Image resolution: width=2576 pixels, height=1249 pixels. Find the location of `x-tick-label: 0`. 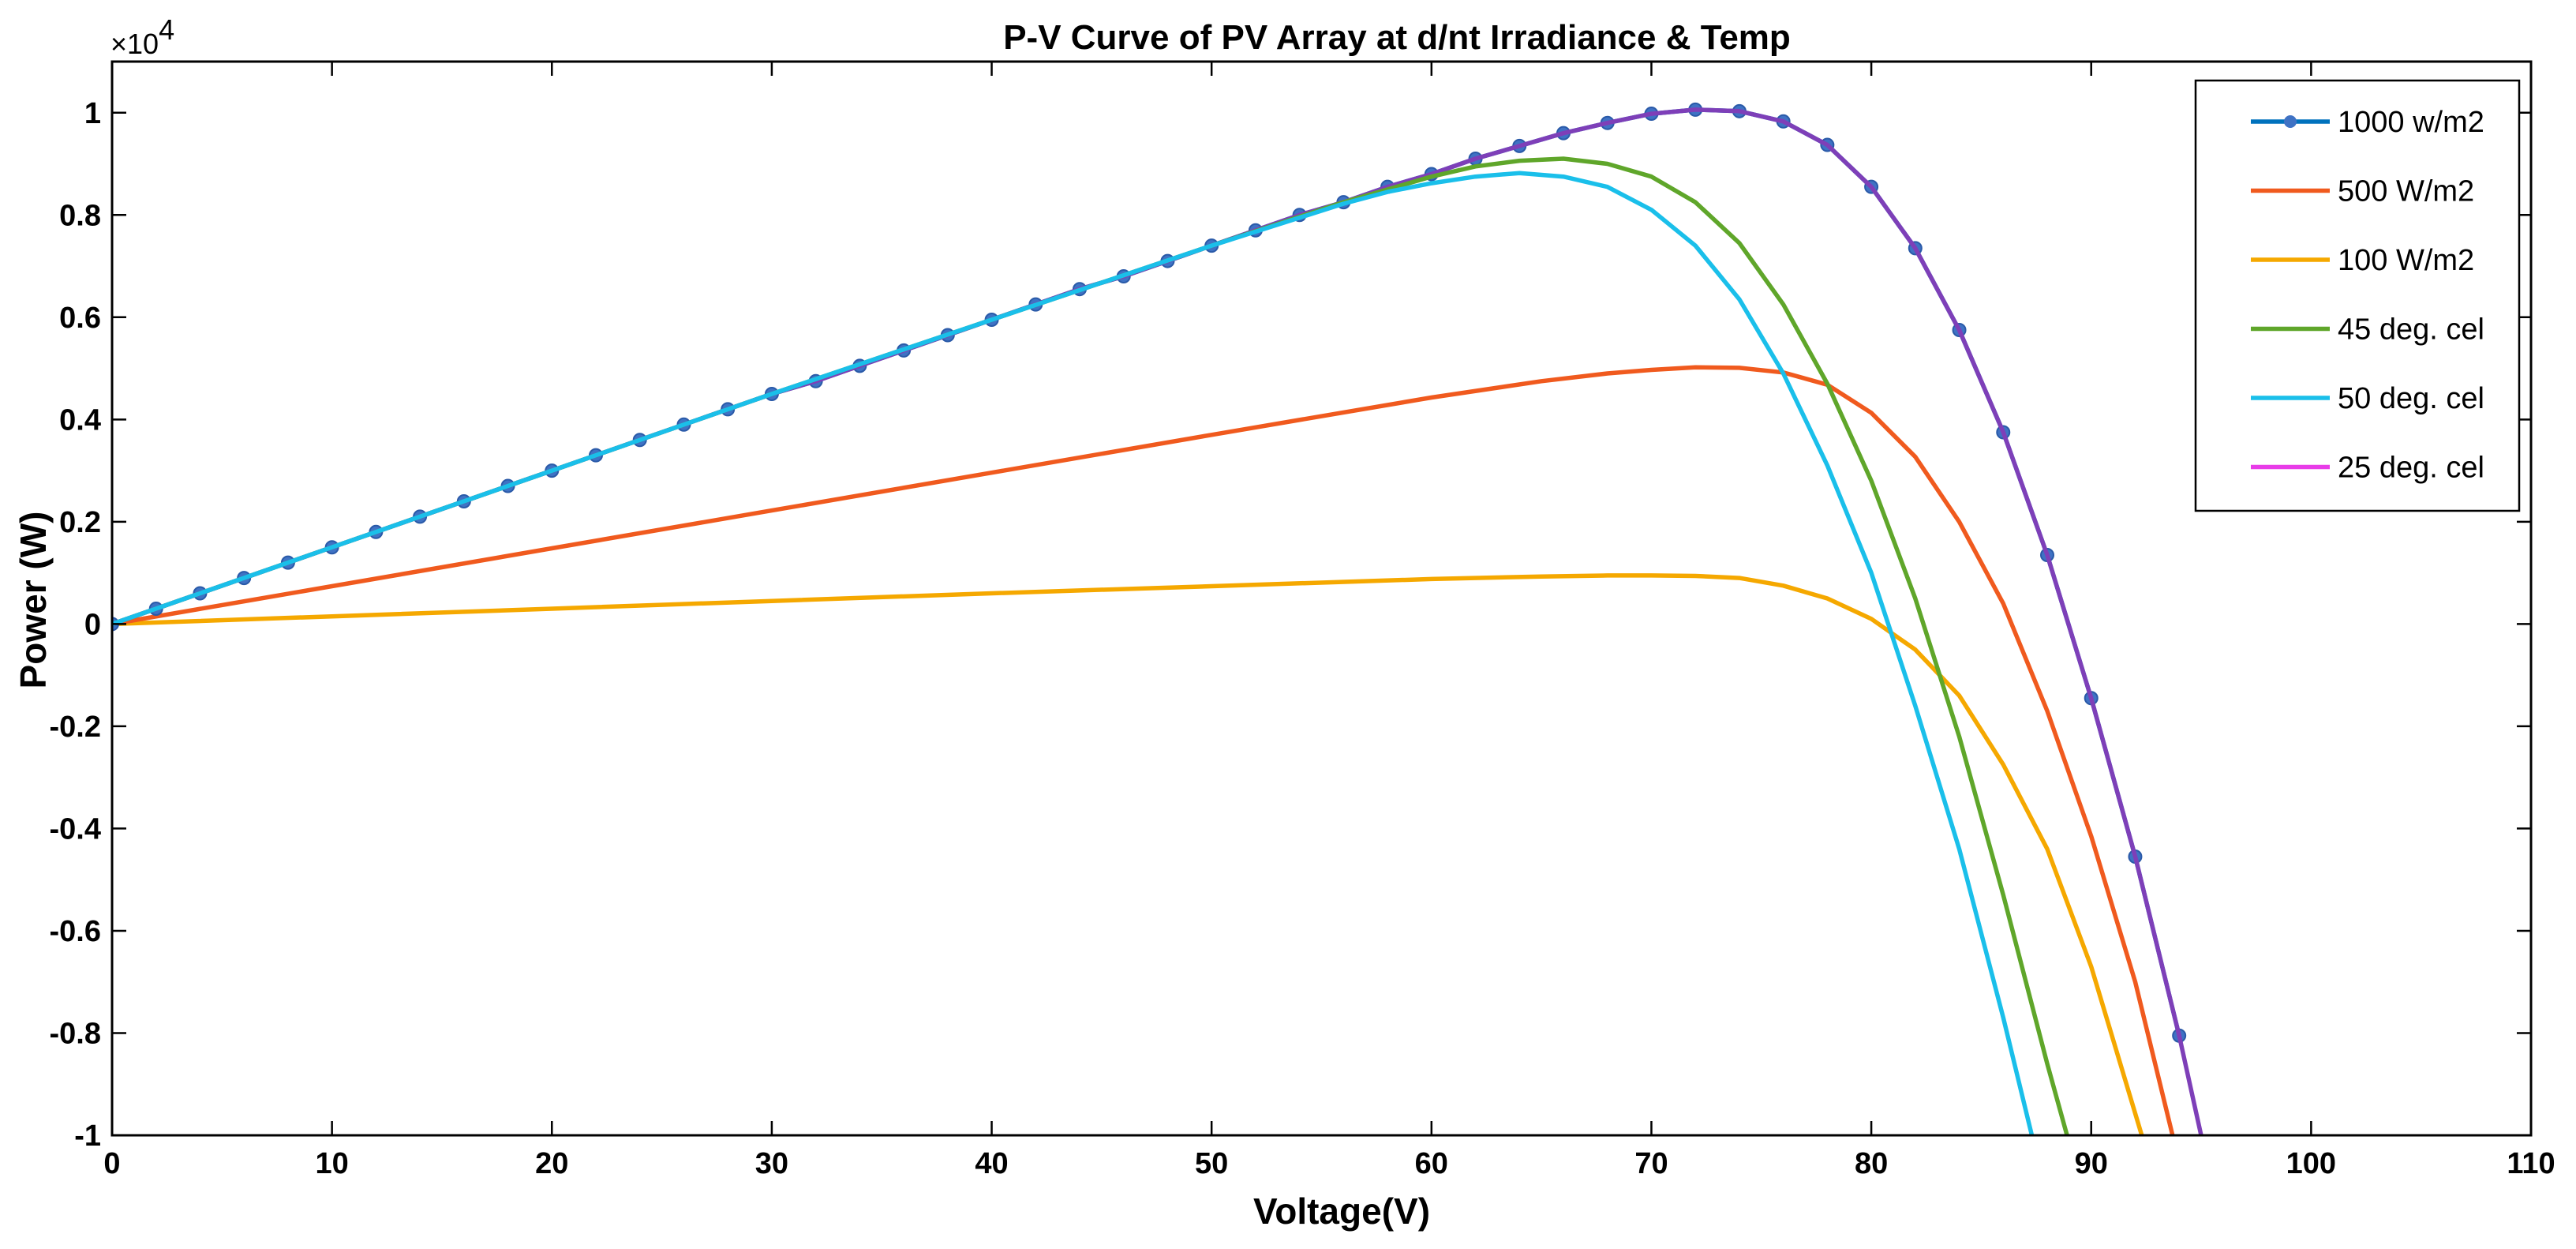

x-tick-label: 0 is located at coordinates (111, 1163).